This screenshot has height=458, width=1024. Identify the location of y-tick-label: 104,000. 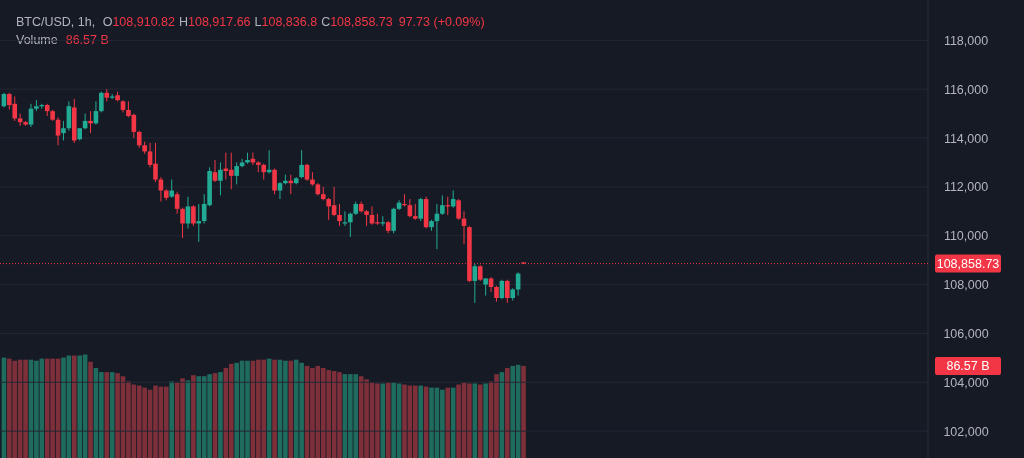
(966, 382).